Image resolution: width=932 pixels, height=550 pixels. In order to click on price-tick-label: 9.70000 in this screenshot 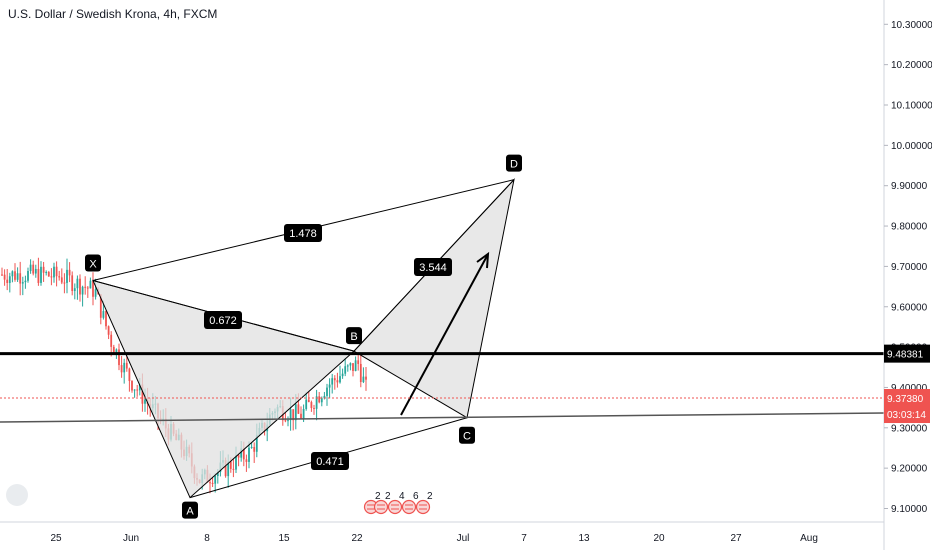, I will do `click(909, 267)`.